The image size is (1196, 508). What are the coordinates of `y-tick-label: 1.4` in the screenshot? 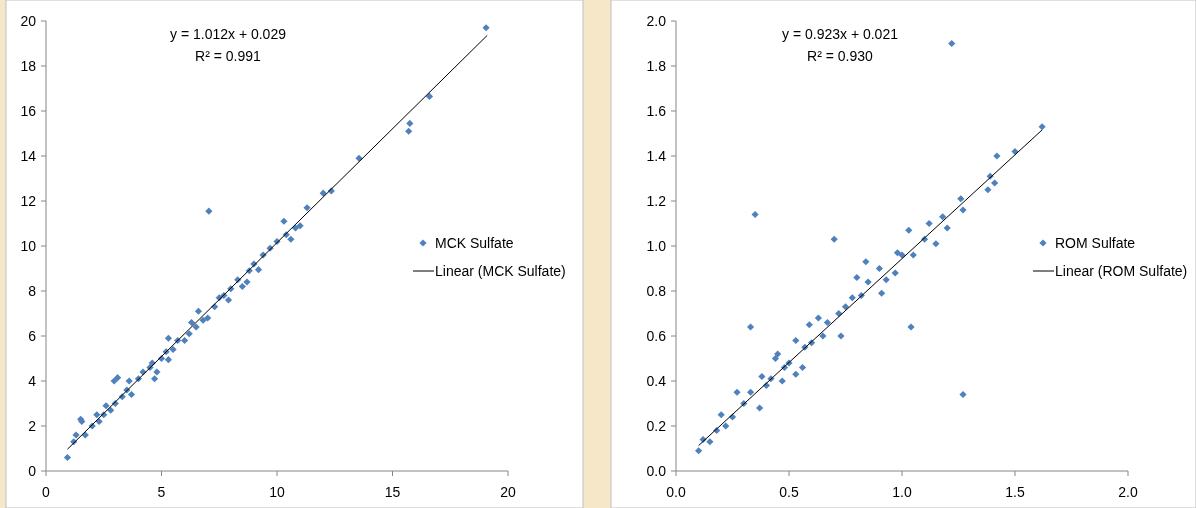 It's located at (656, 155).